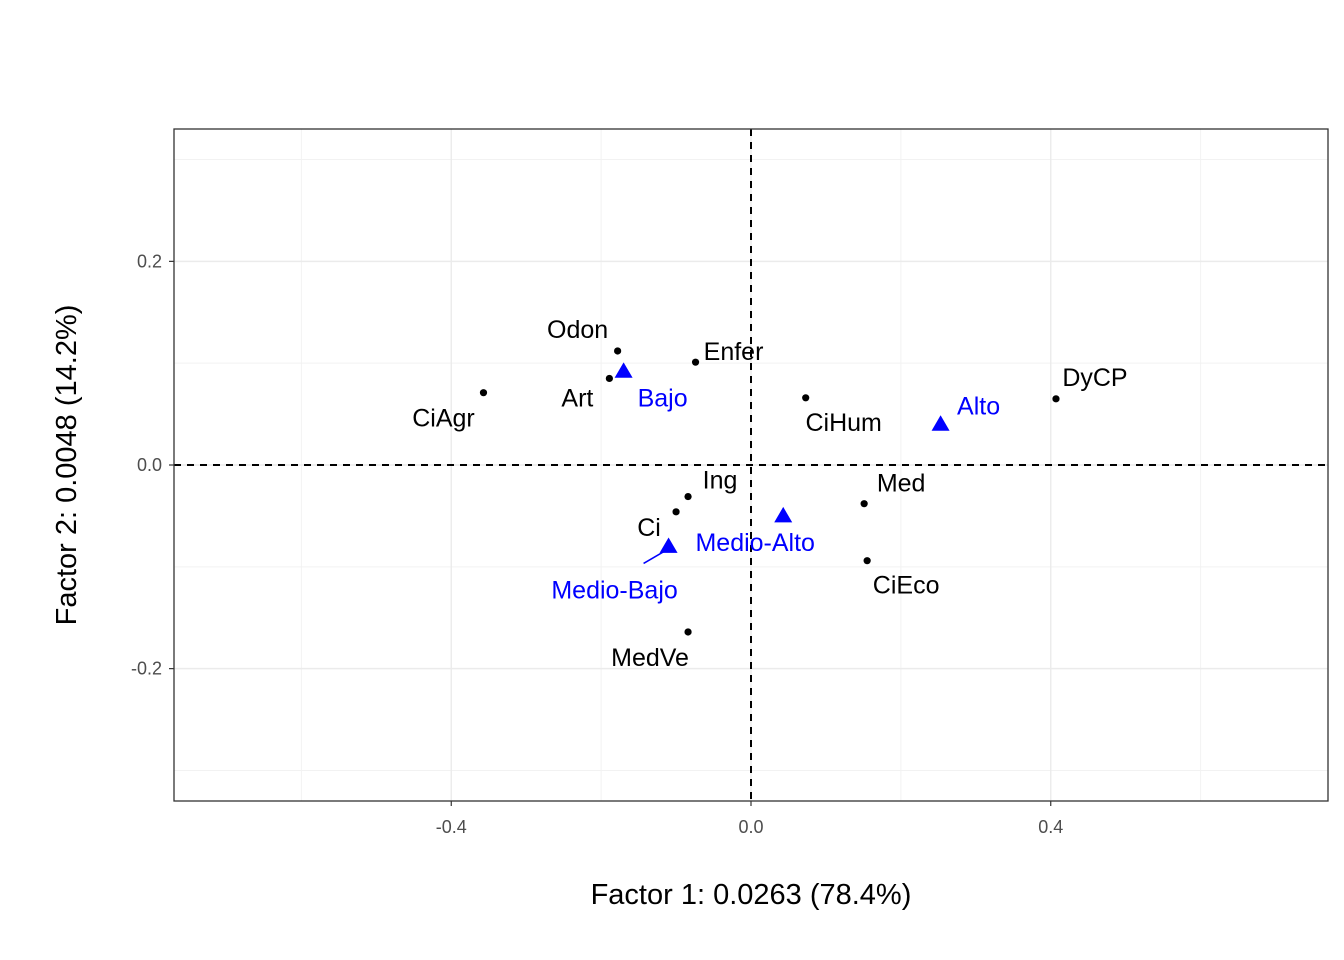 Image resolution: width=1344 pixels, height=960 pixels. Describe the element at coordinates (650, 658) in the screenshot. I see `label-medve: MedVe` at that location.